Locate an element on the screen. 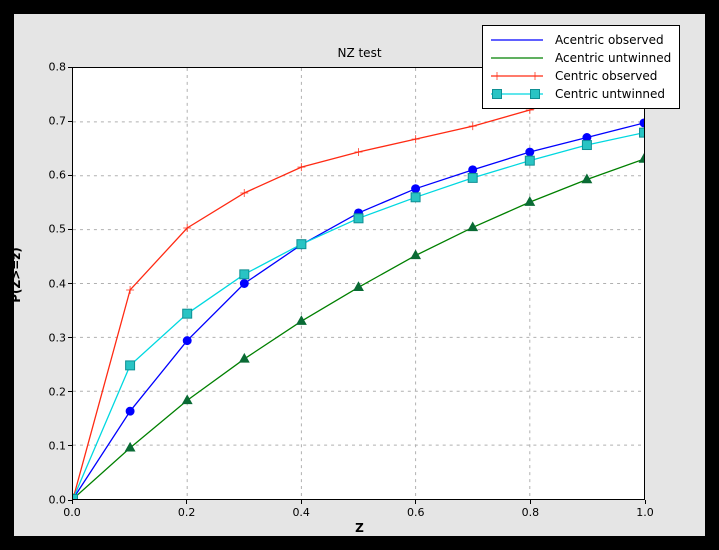 This screenshot has width=719, height=550. legend-item-centric-untwinned: Centric untwinned is located at coordinates (580, 94).